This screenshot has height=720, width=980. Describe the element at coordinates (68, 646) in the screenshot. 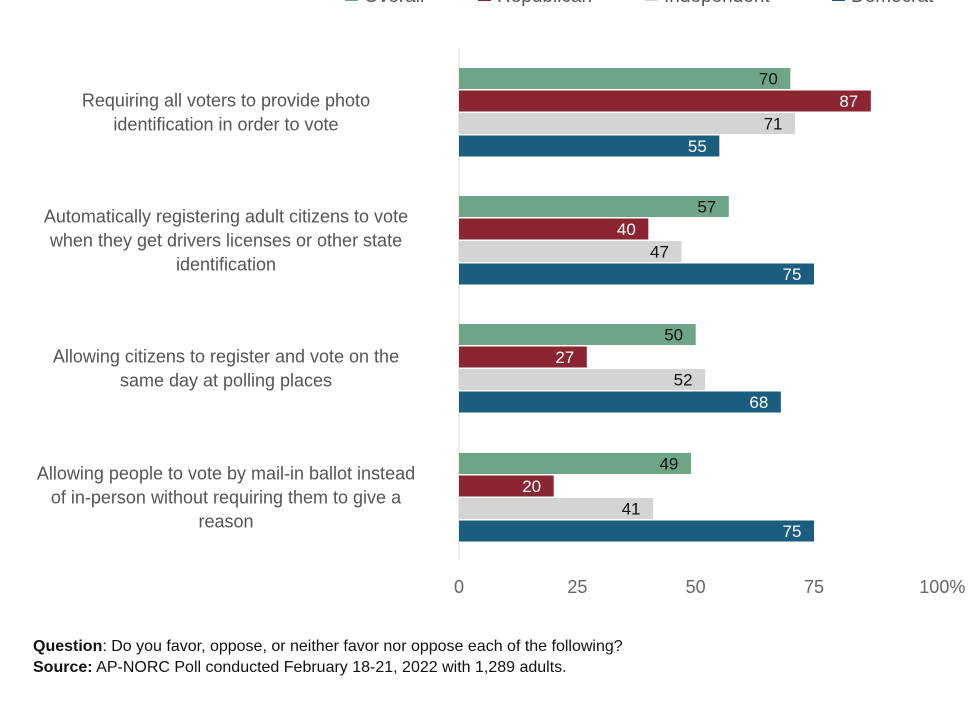

I see `question-label: Question` at that location.